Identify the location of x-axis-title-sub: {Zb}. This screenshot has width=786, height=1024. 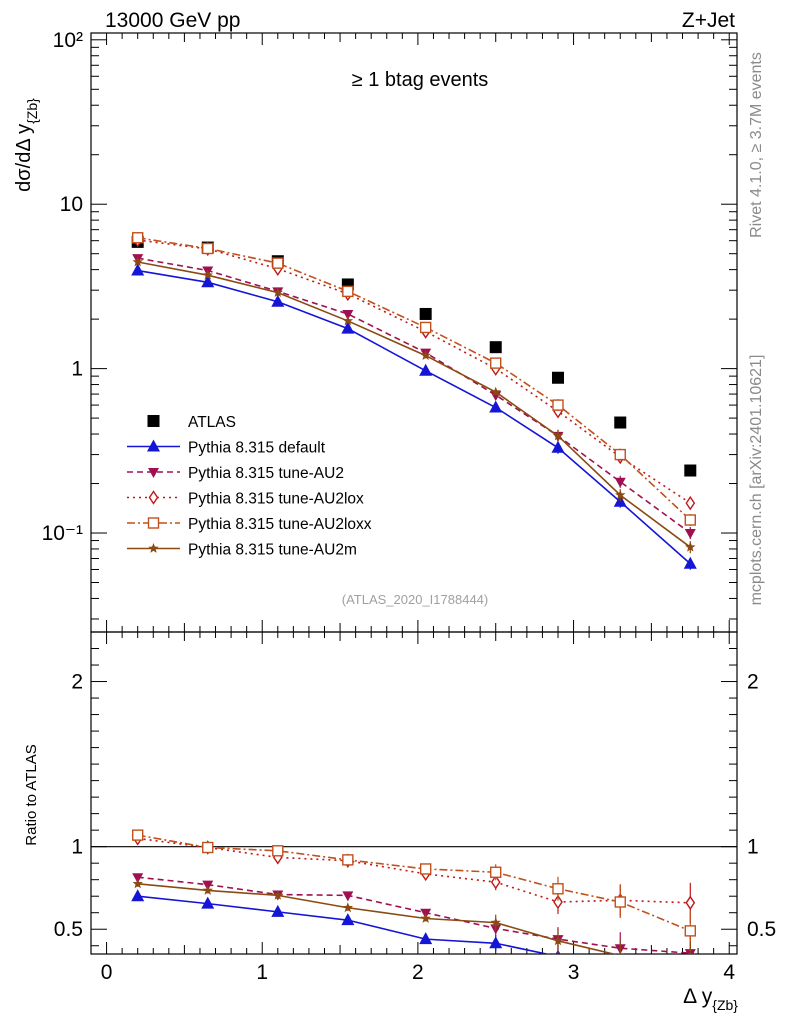
(725, 1005).